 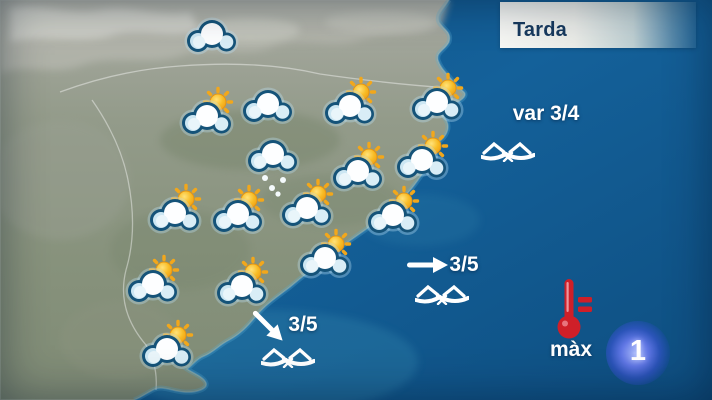 I want to click on sea-state-wave-icon-coast-central, so click(x=442, y=296).